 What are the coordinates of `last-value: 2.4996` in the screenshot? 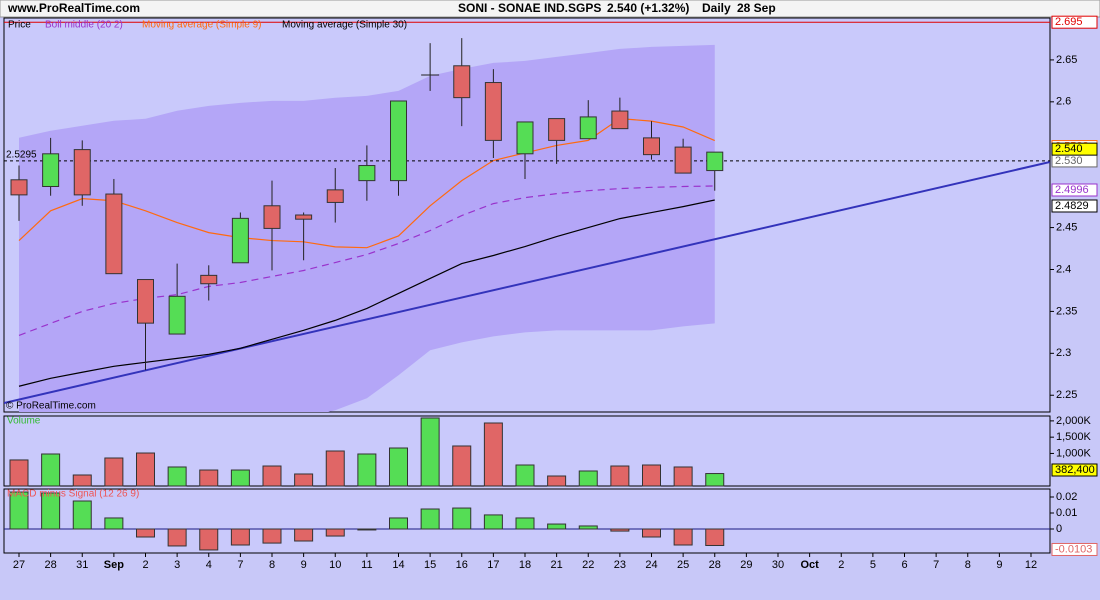 It's located at (1072, 190).